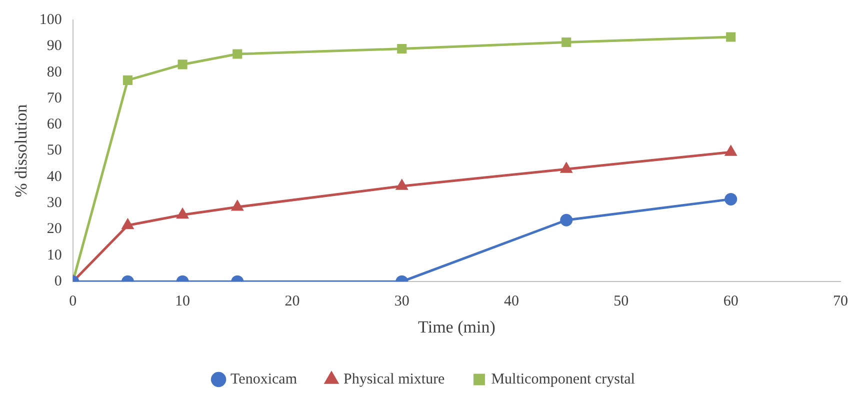 This screenshot has width=859, height=405. What do you see at coordinates (54, 176) in the screenshot?
I see `y-tick-label: 40` at bounding box center [54, 176].